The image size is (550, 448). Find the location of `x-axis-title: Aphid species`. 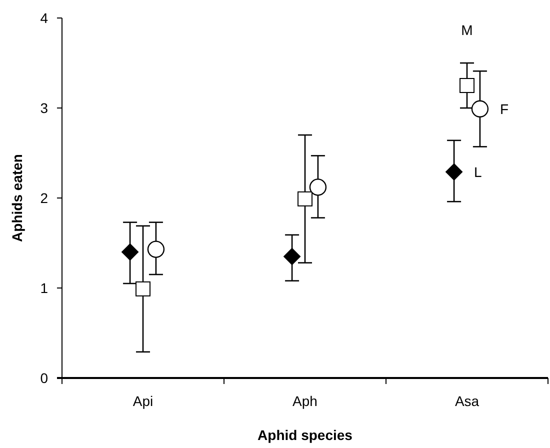

x-axis-title: Aphid species is located at coordinates (305, 435).